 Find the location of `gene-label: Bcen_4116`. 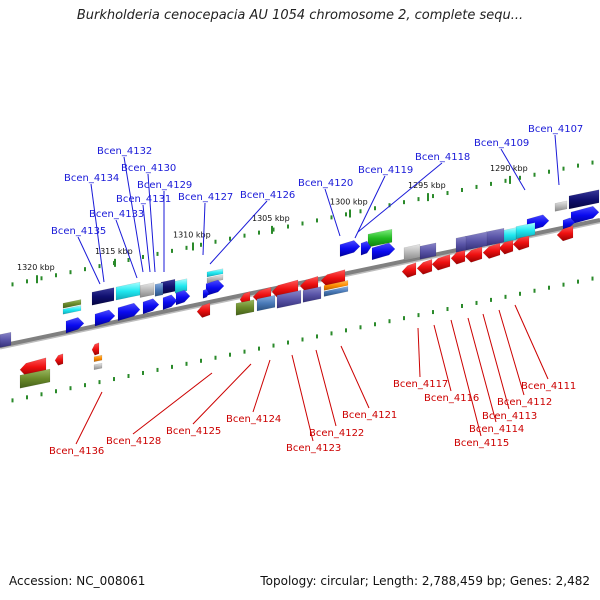

gene-label: Bcen_4116 is located at coordinates (451, 398).